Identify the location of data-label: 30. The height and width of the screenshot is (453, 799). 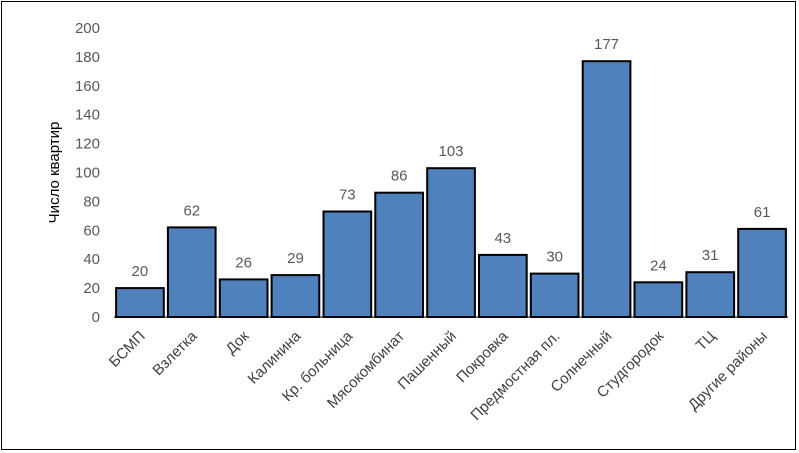
(554, 257).